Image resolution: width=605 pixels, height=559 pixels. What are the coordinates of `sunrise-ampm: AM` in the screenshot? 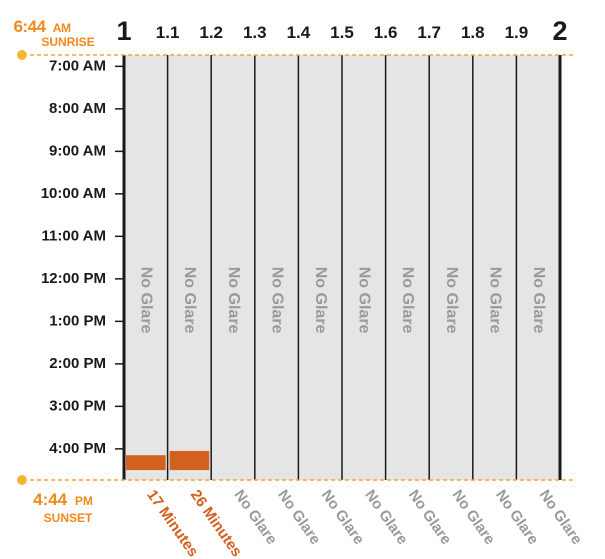 It's located at (62, 28).